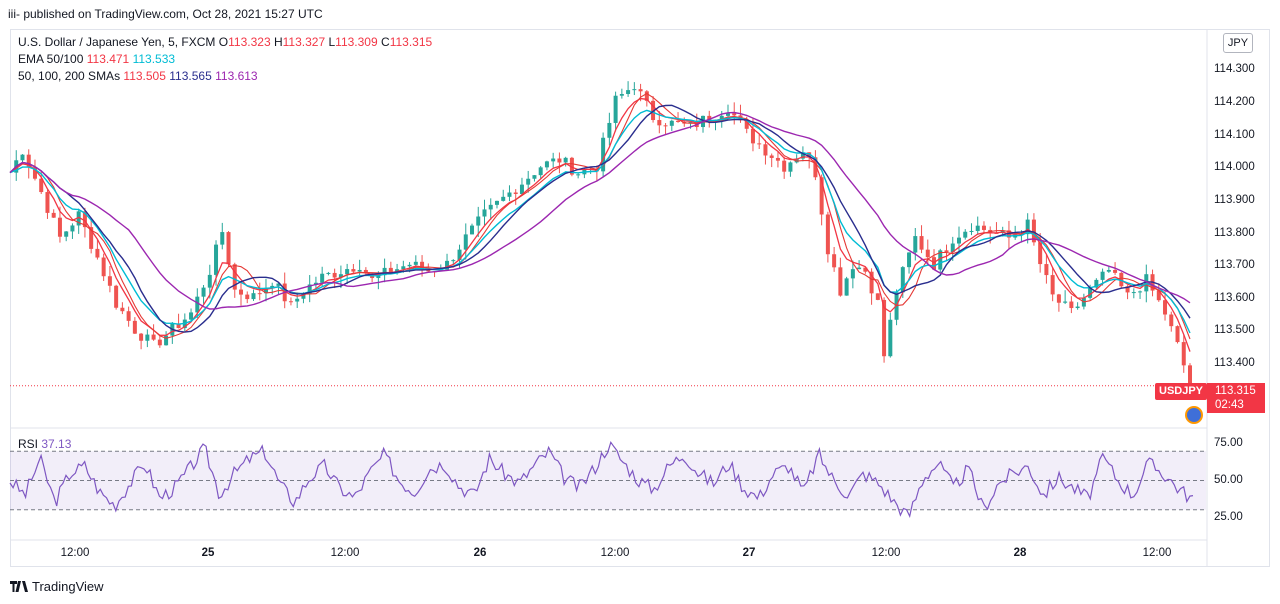 Image resolution: width=1280 pixels, height=604 pixels. I want to click on open-value: 113.323, so click(249, 42).